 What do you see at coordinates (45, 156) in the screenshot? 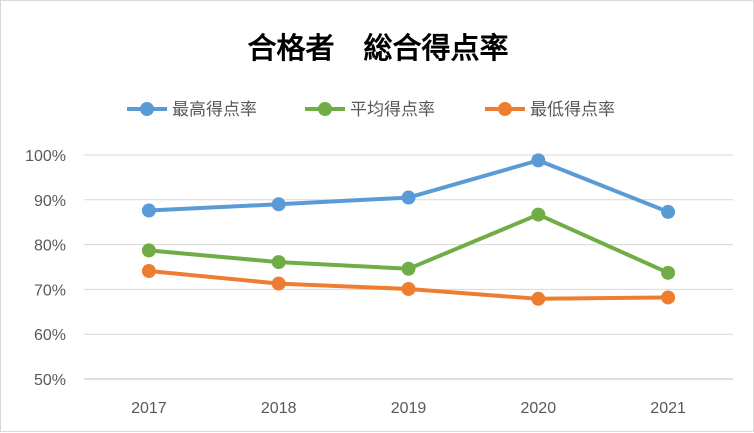
I see `y-tick-label: 100%` at bounding box center [45, 156].